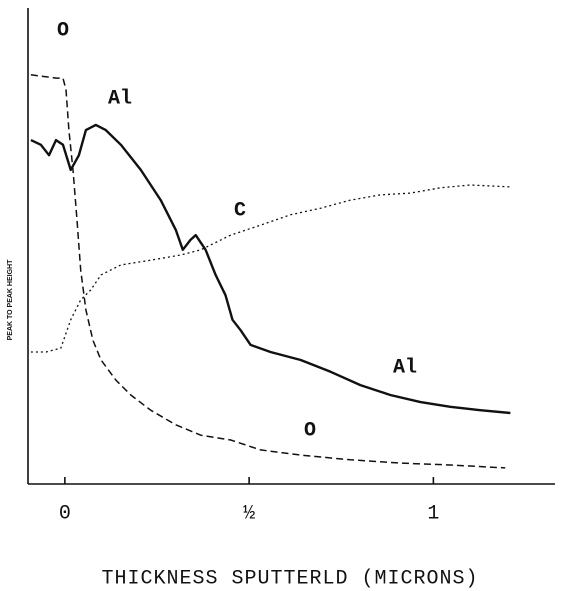 The height and width of the screenshot is (591, 569). What do you see at coordinates (120, 98) in the screenshot?
I see `series-label: Al` at bounding box center [120, 98].